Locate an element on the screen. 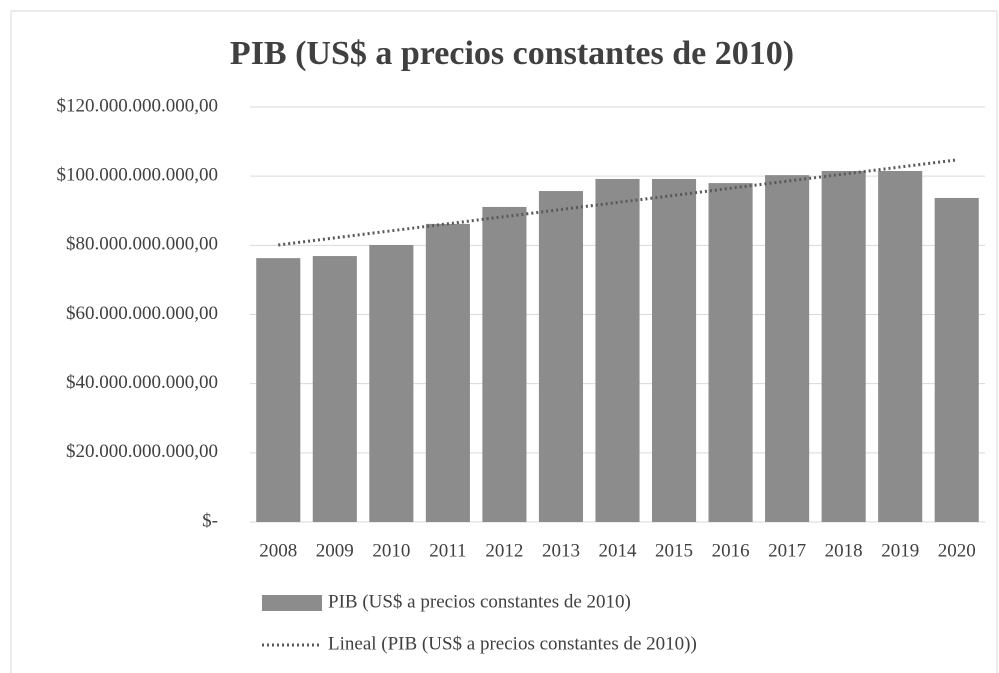 The image size is (999, 673). legend-label: PIB (US$ a precios constantes de 2010) is located at coordinates (479, 601).